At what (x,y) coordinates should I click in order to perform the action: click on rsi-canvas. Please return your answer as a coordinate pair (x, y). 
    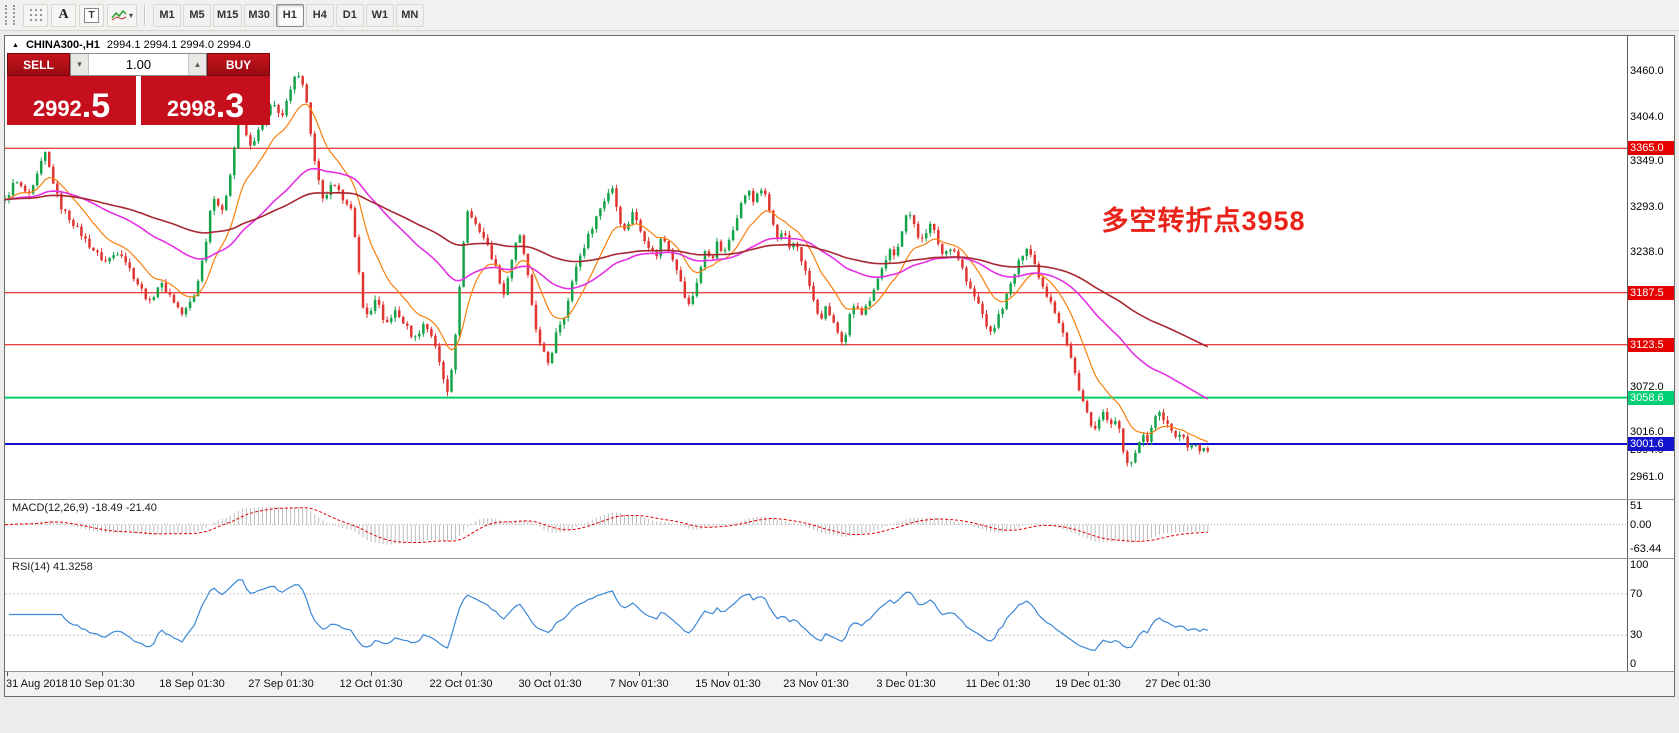
    Looking at the image, I should click on (816, 615).